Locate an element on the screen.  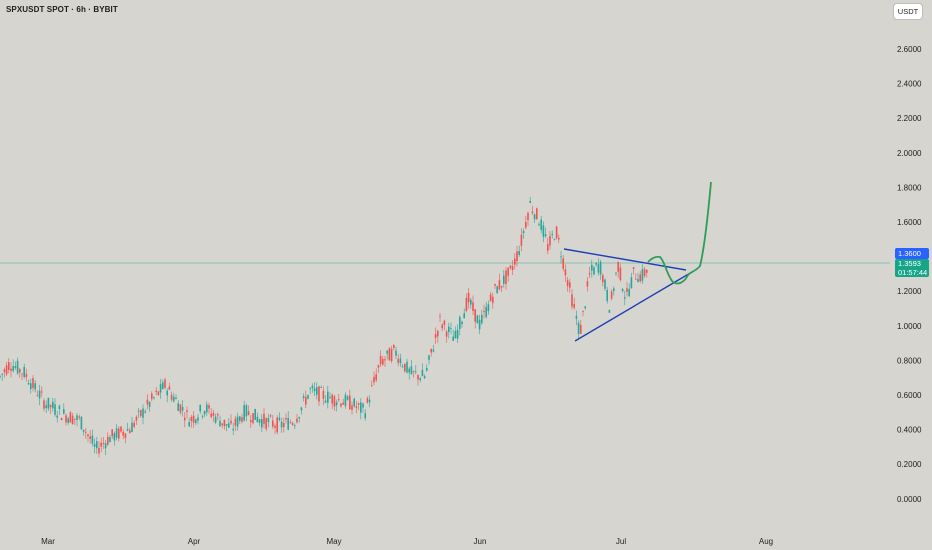
last-price-tag: 1.3593 01:57:44 is located at coordinates (912, 268).